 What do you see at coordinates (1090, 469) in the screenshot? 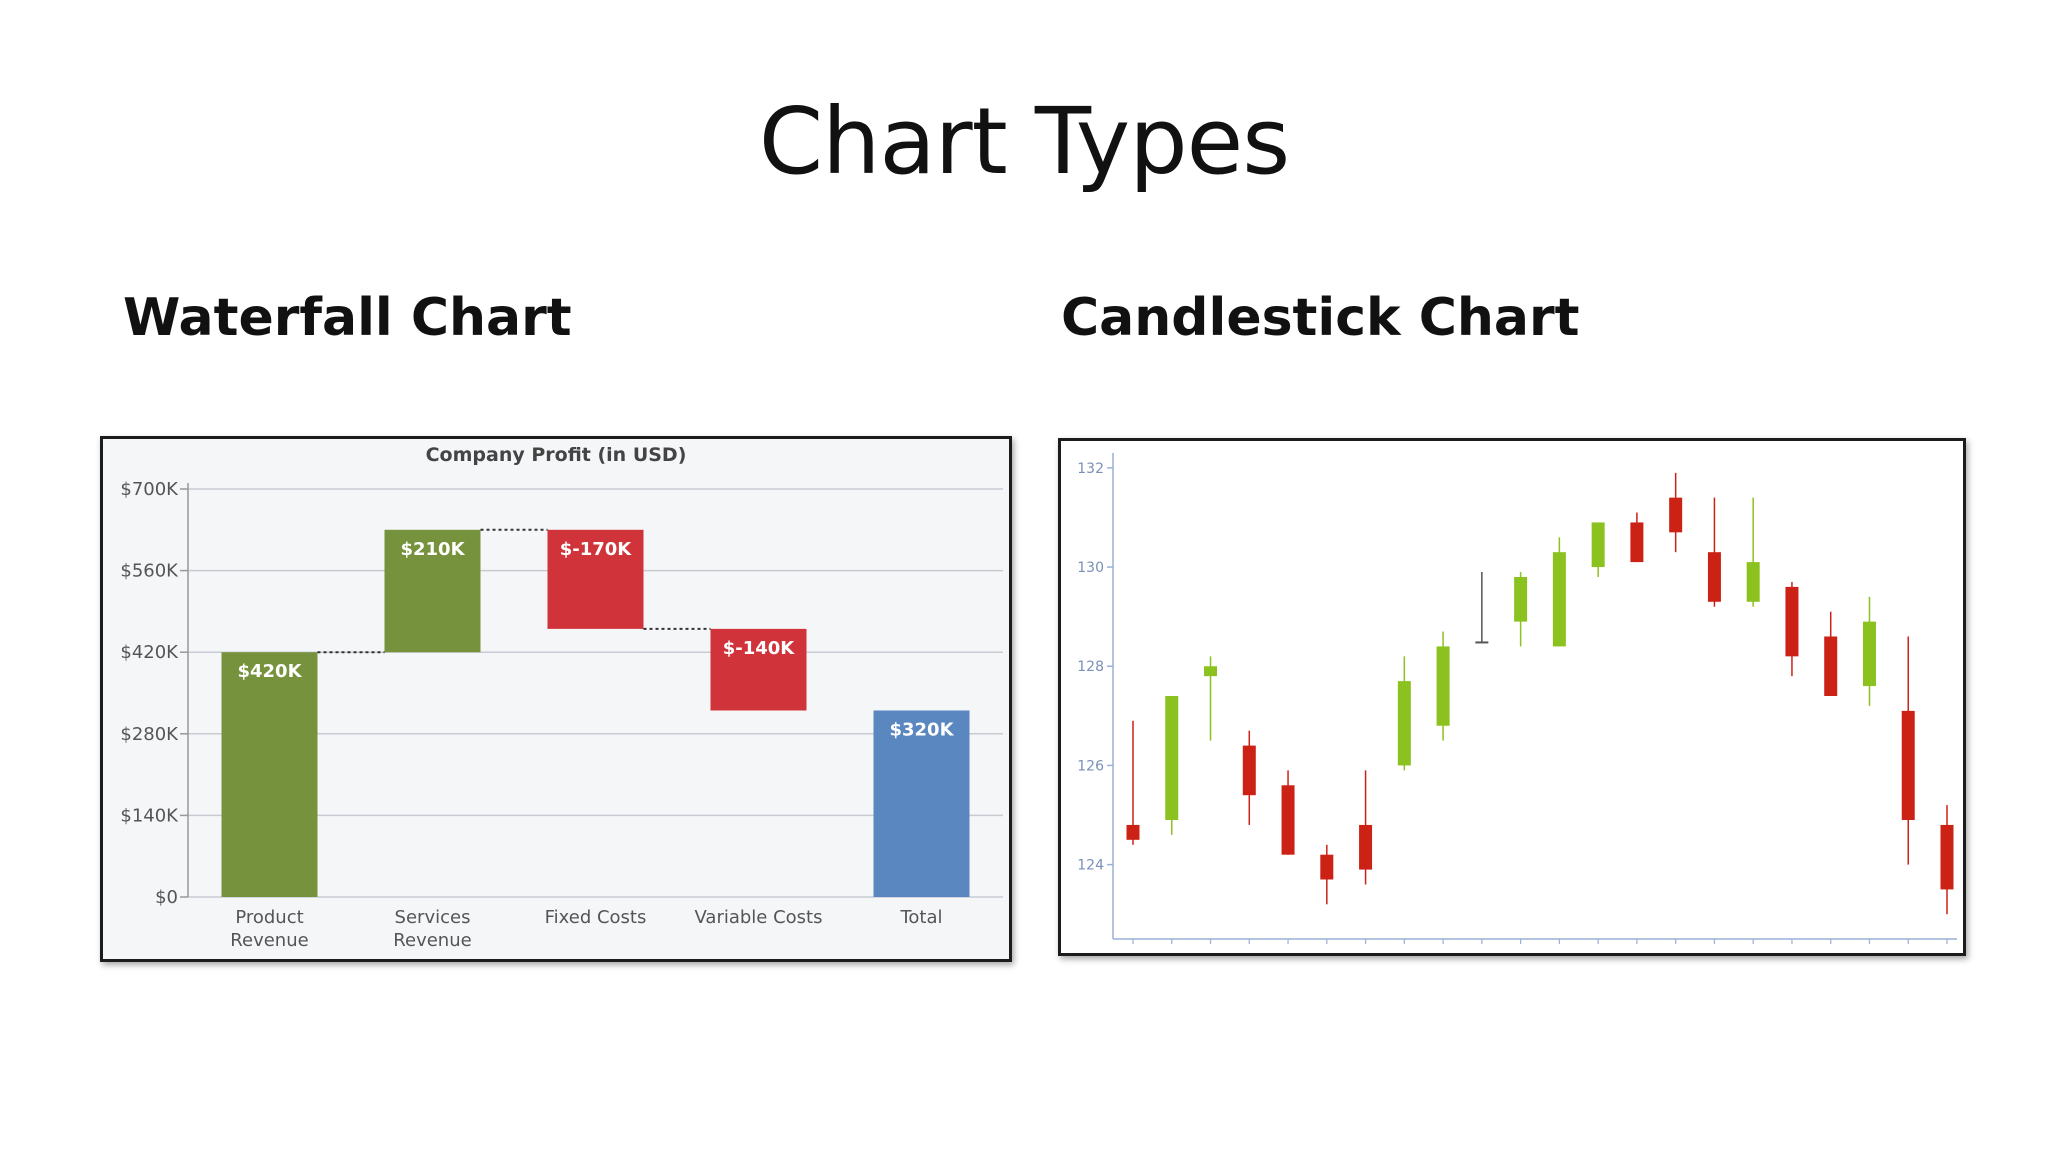
I see `y-tick-label: 132` at bounding box center [1090, 469].